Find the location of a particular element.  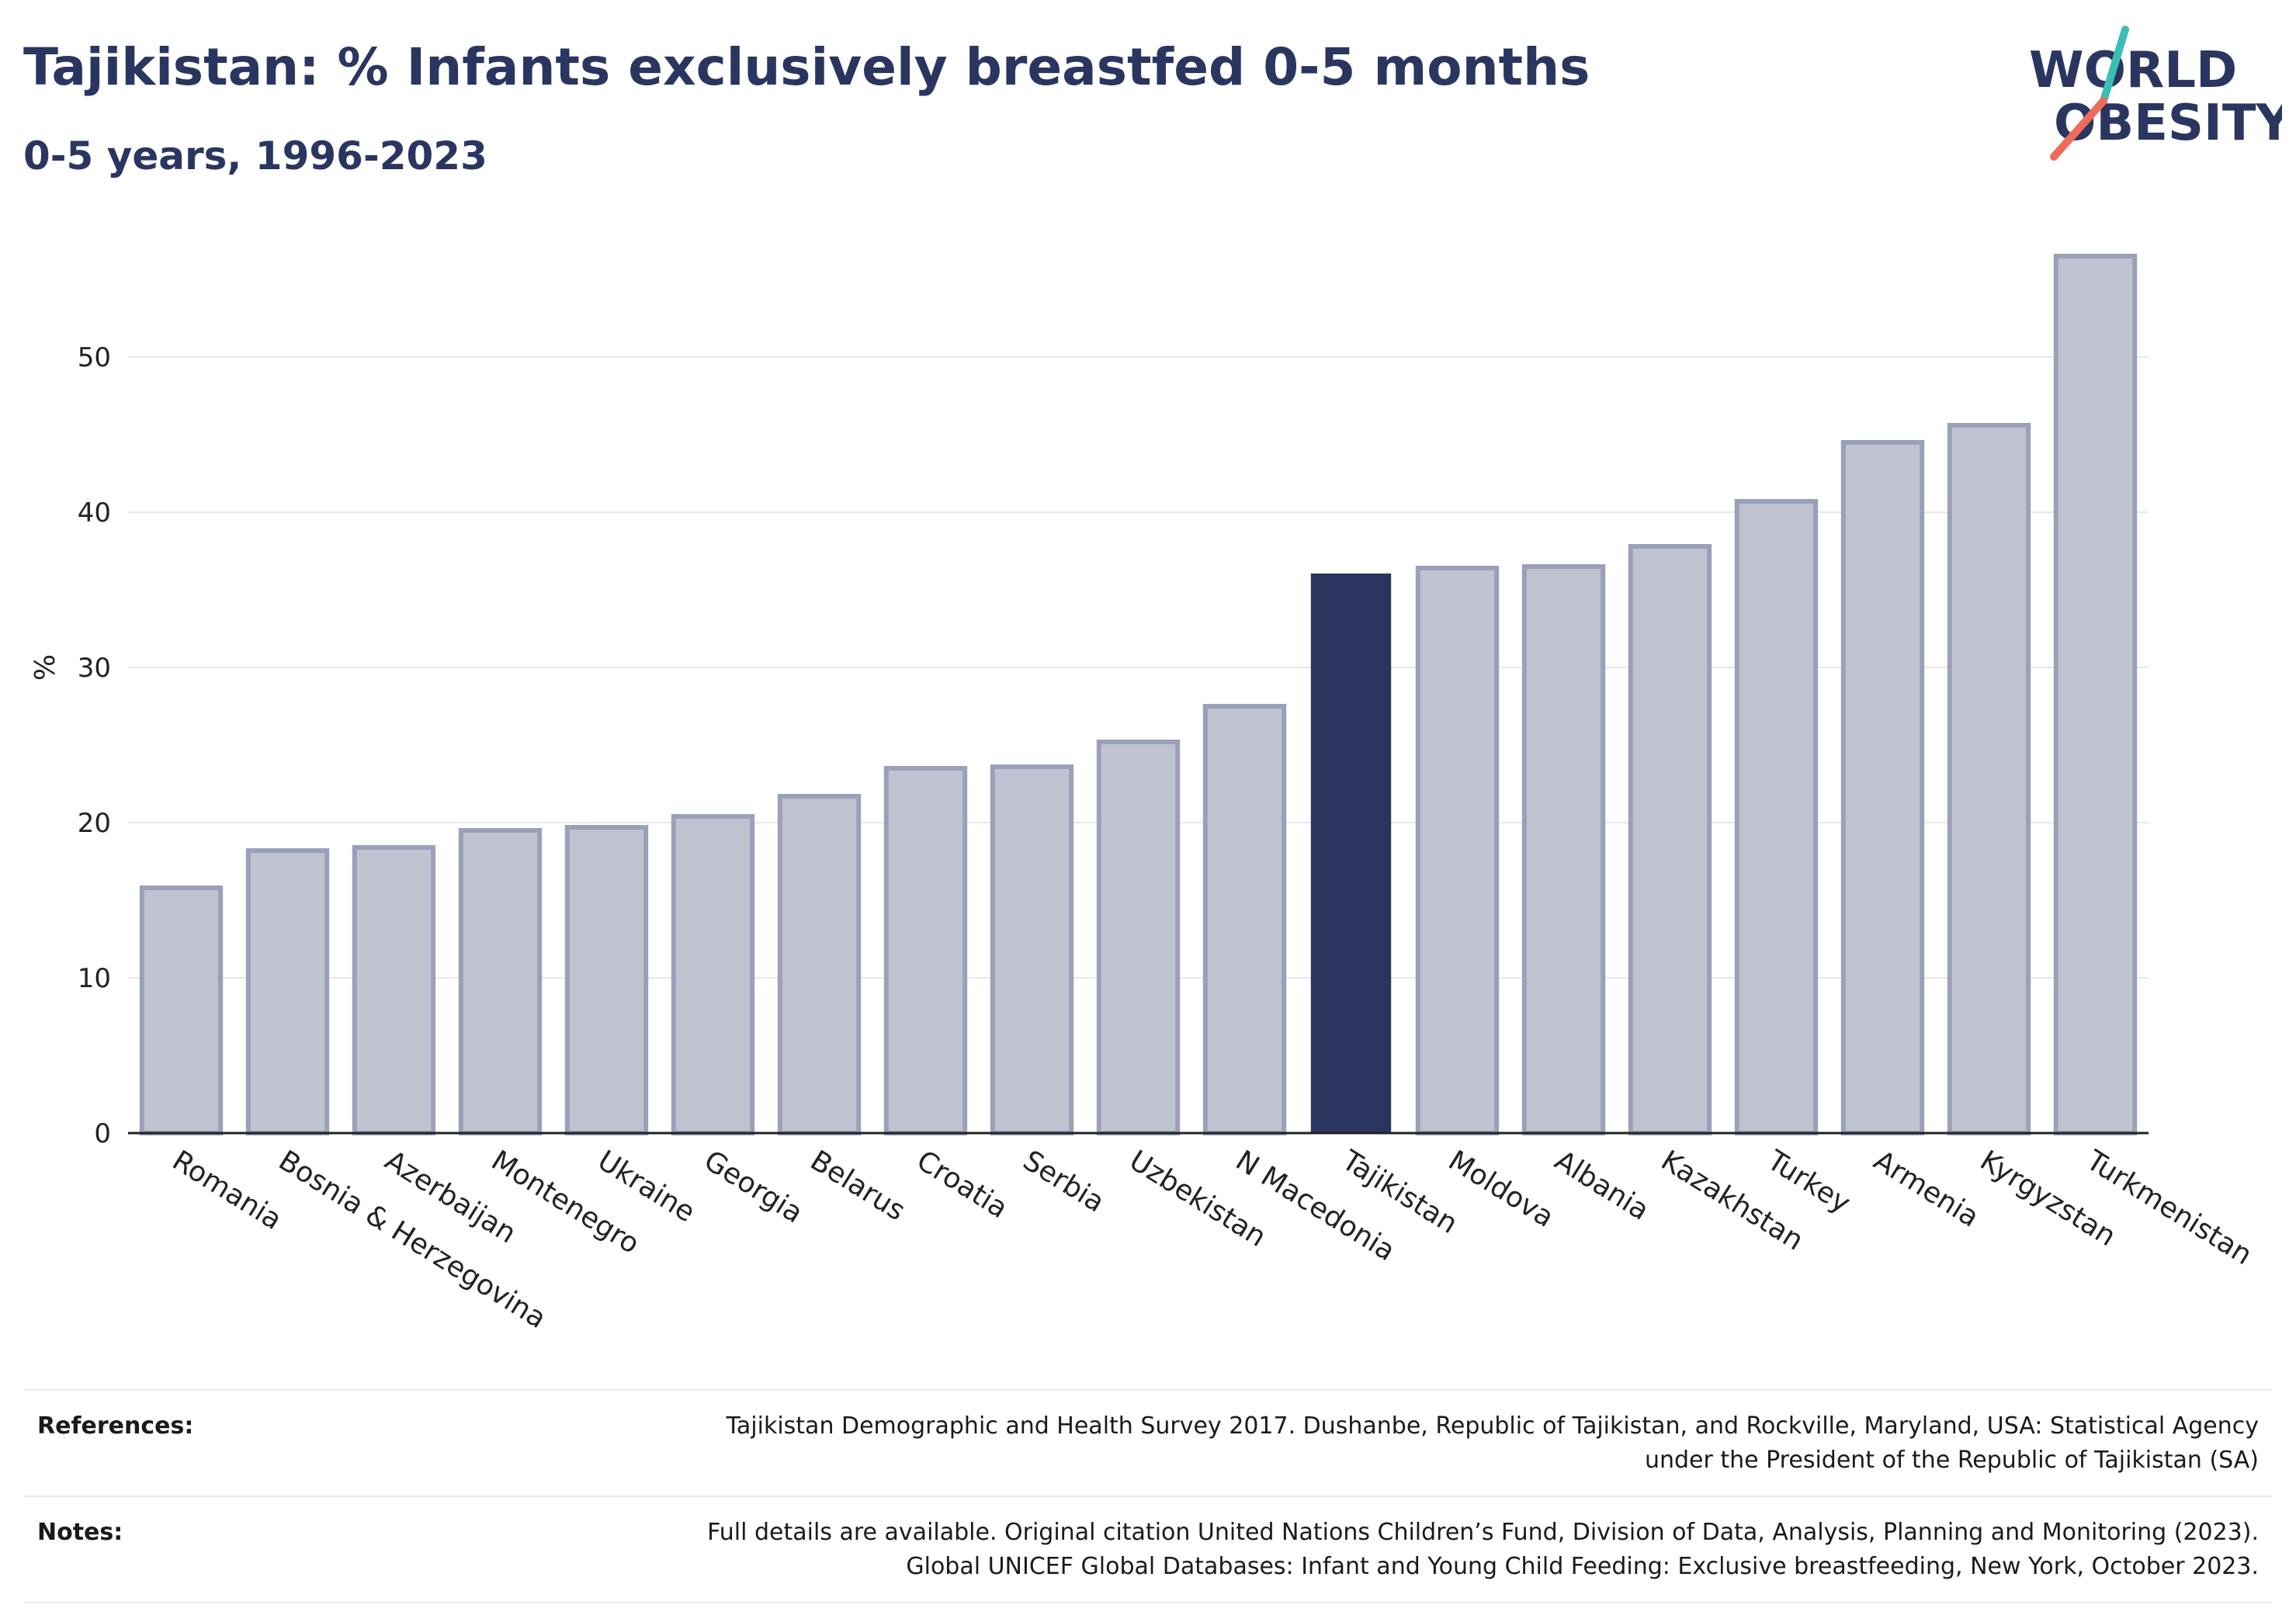

bar-montenegro is located at coordinates (500, 981).